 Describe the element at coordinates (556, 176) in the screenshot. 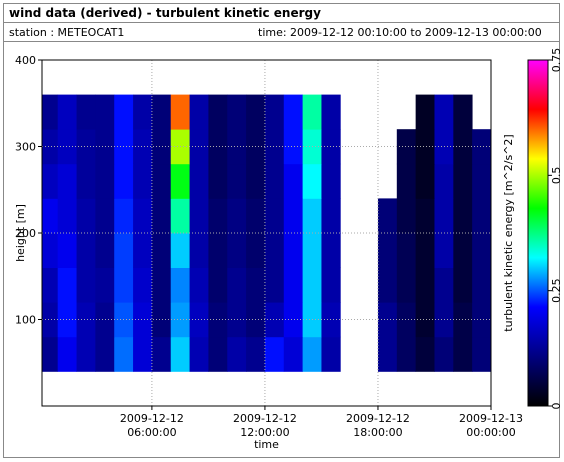

I see `colorbar-tick-label: 0.5` at that location.